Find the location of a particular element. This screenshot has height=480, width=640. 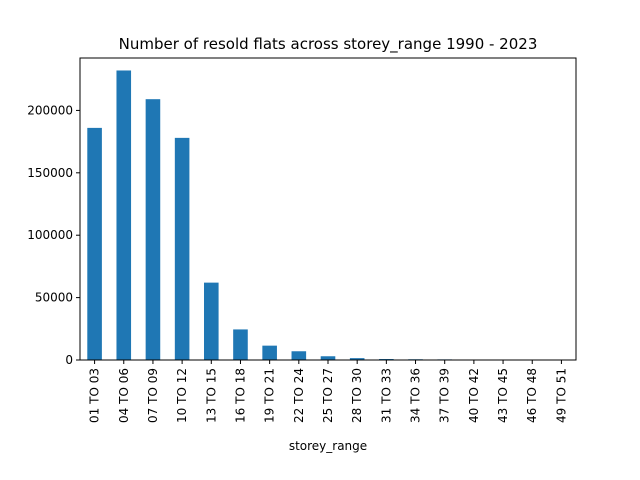

x-tick-label: 46 TO 48 is located at coordinates (532, 395).